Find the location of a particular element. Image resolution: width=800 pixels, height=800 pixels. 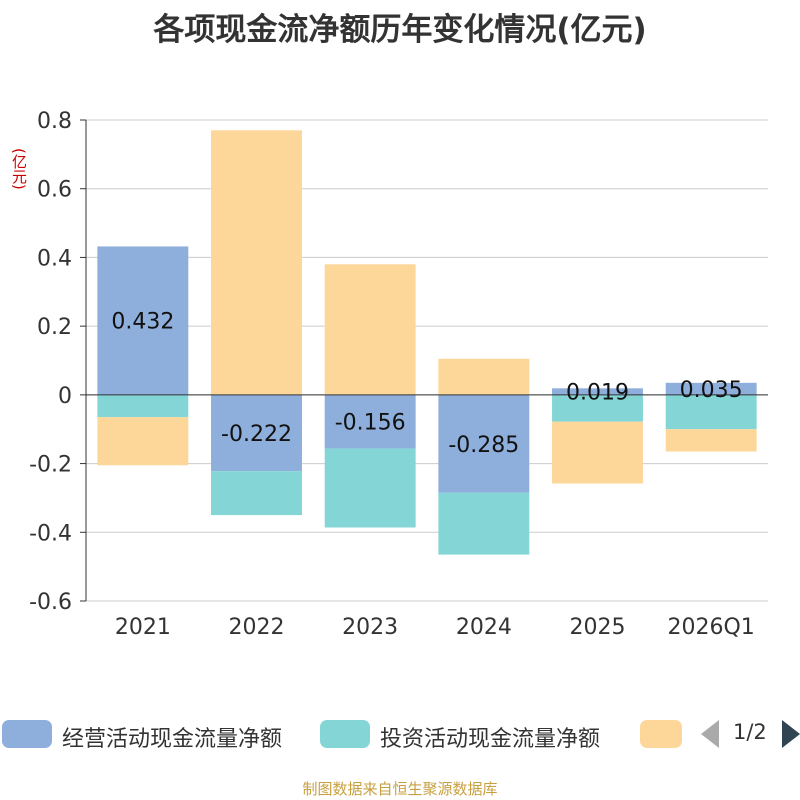

data-label: -0.222 is located at coordinates (256, 434).